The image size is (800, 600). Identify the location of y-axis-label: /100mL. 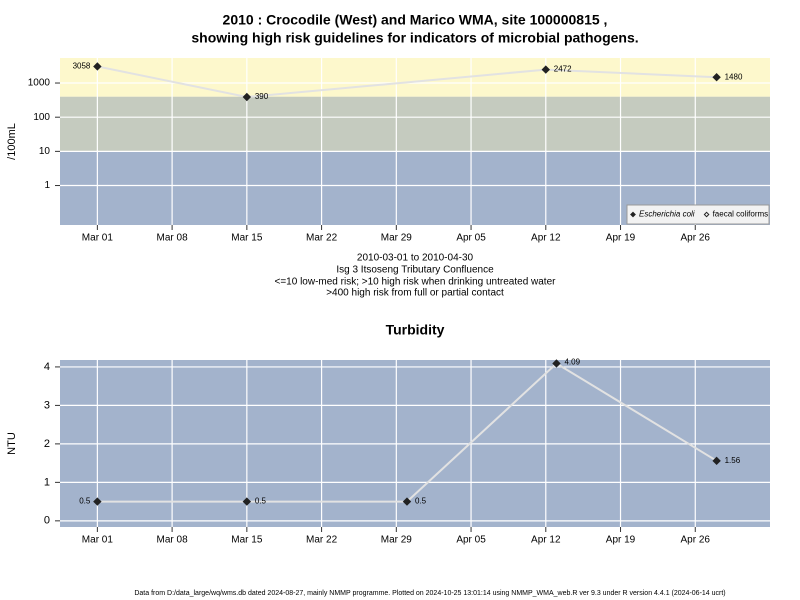
(12, 141).